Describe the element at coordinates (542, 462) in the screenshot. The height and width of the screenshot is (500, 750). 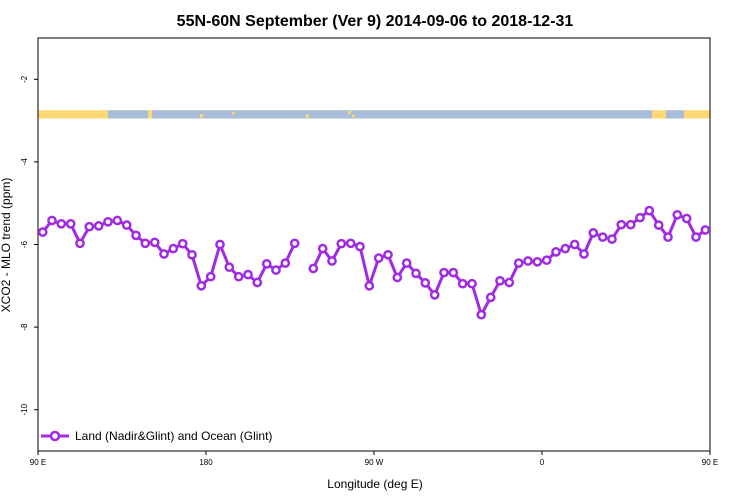
I see `x-tick-label: 0` at that location.